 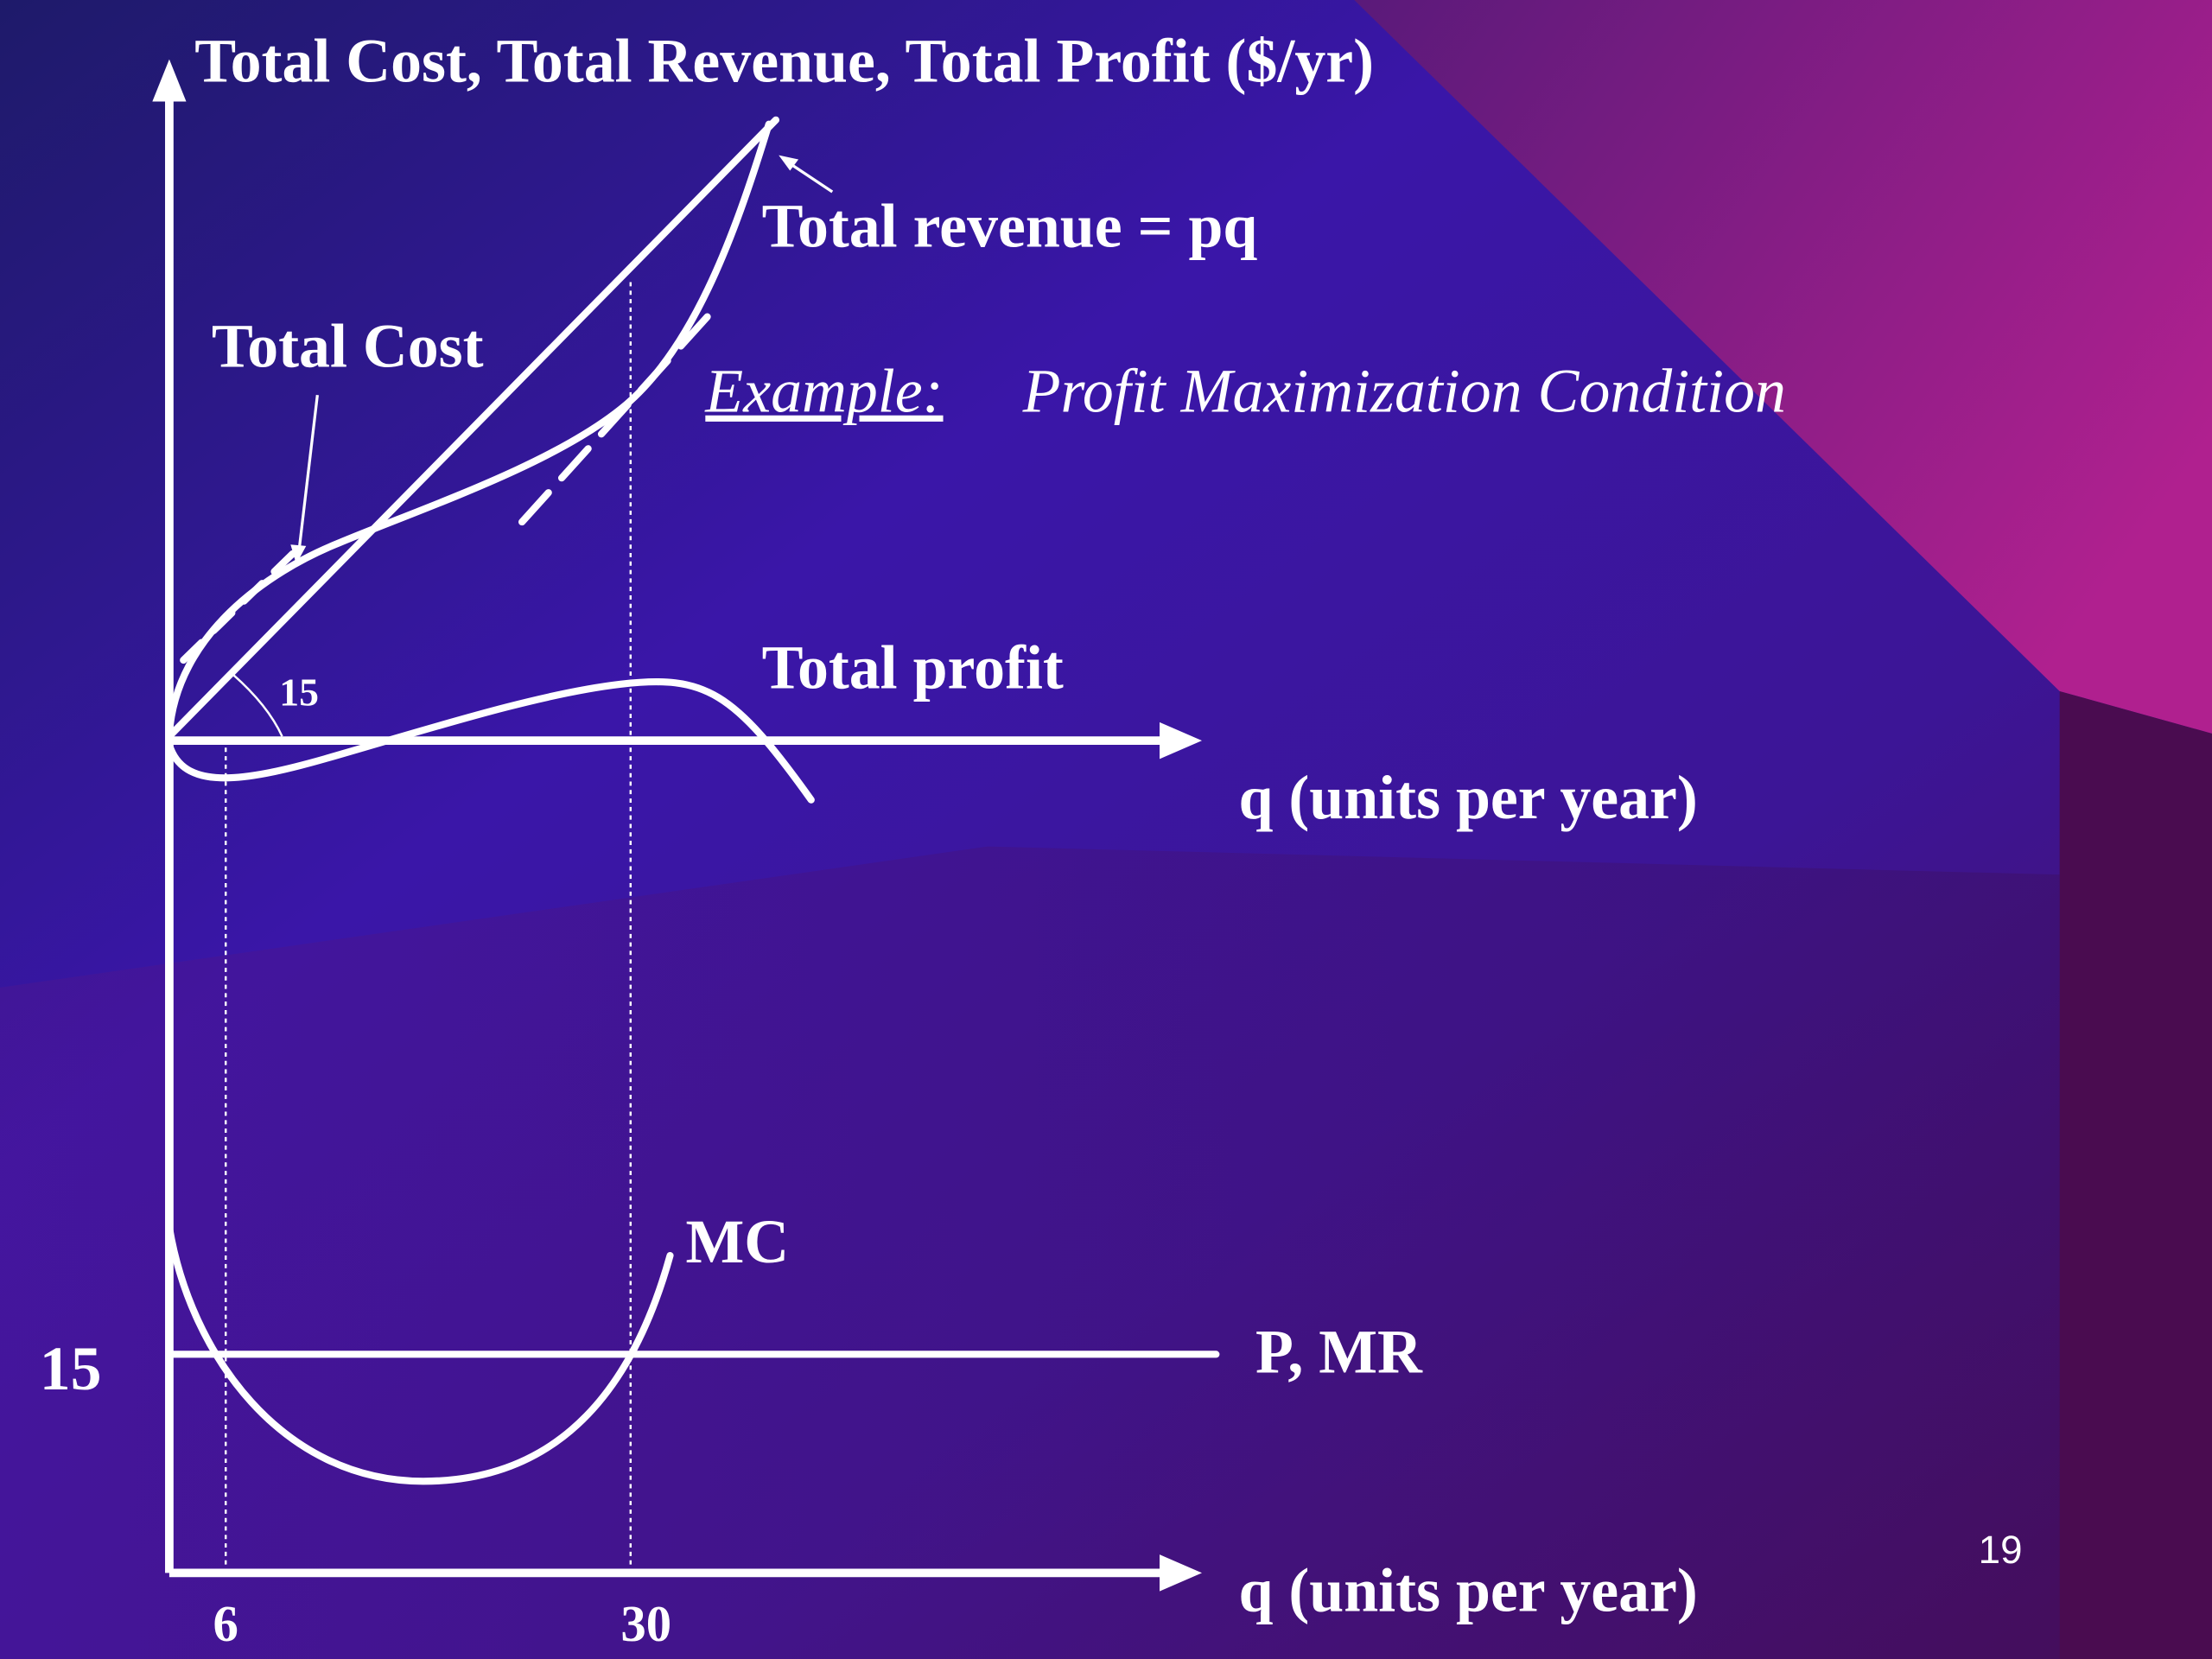 What do you see at coordinates (1339, 1352) in the screenshot?
I see `label: P, MR` at bounding box center [1339, 1352].